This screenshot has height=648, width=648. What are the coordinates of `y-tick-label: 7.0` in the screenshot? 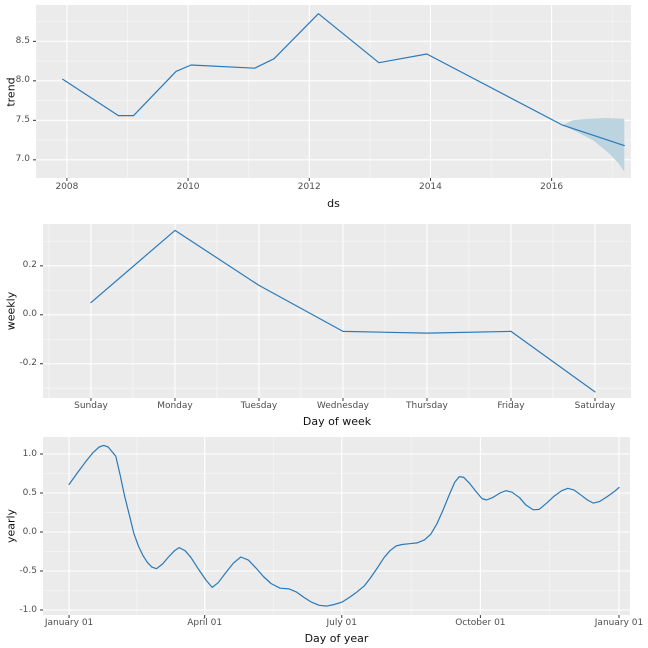 It's located at (22, 159).